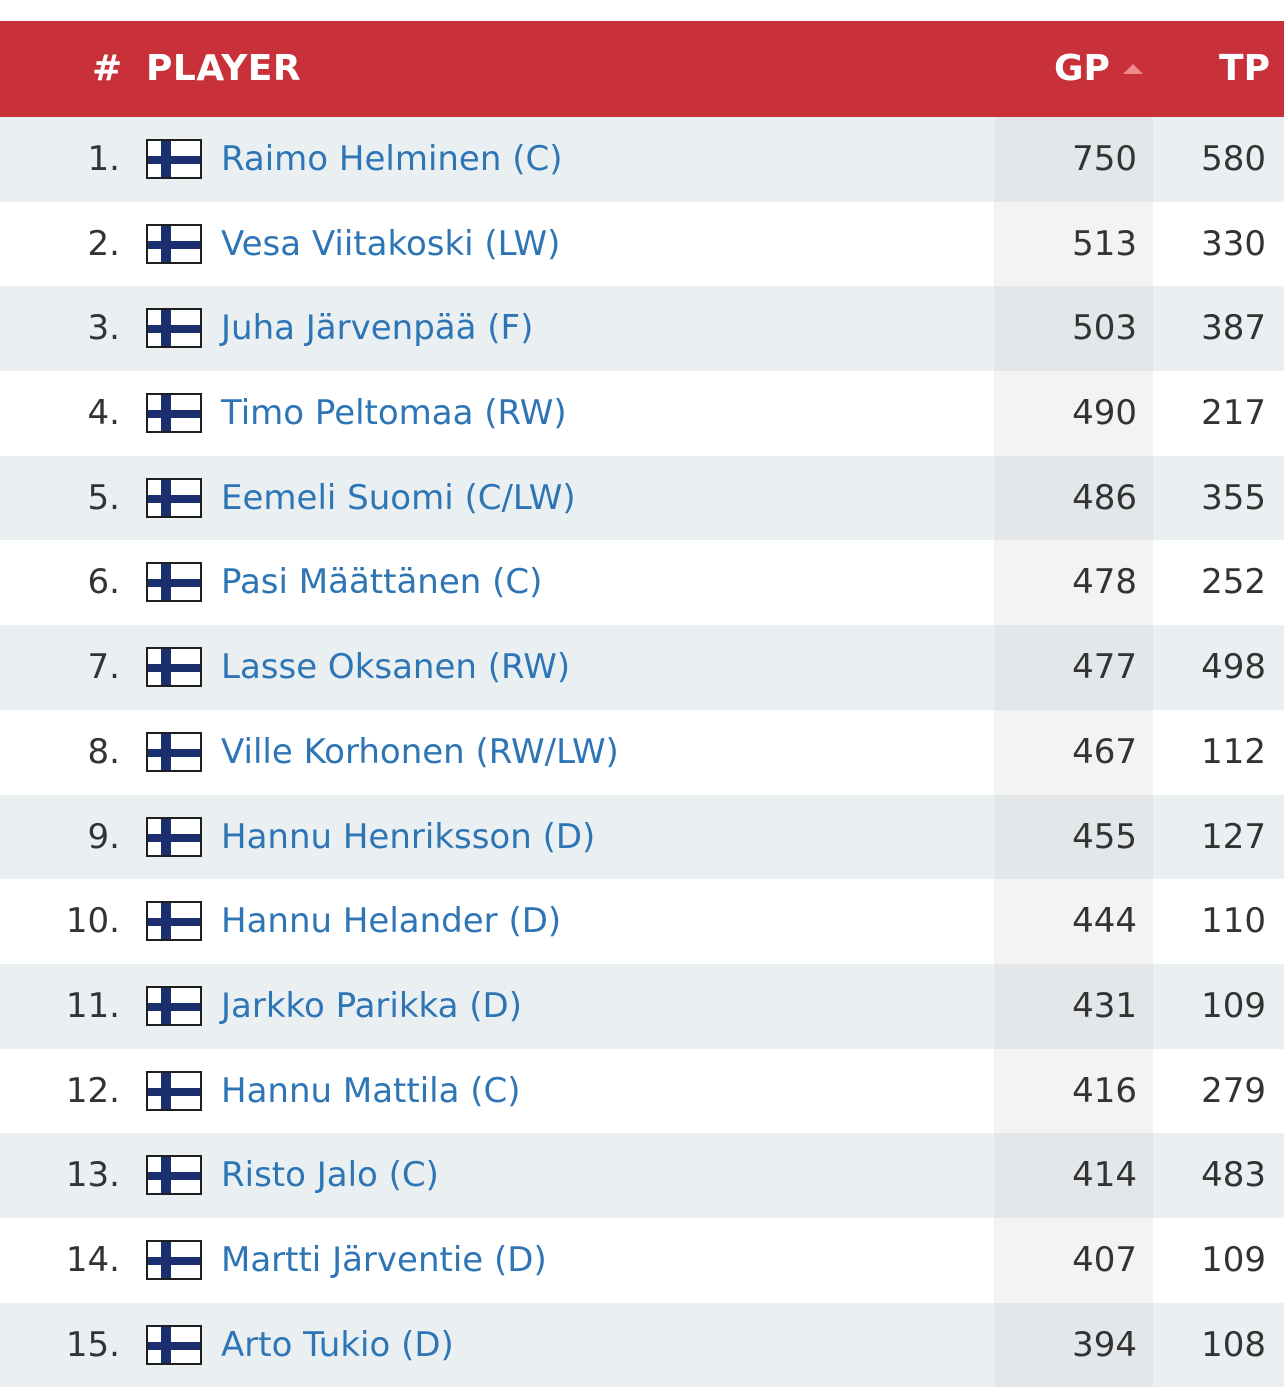 The height and width of the screenshot is (1387, 1284). I want to click on gp-cell: 750, so click(1104, 159).